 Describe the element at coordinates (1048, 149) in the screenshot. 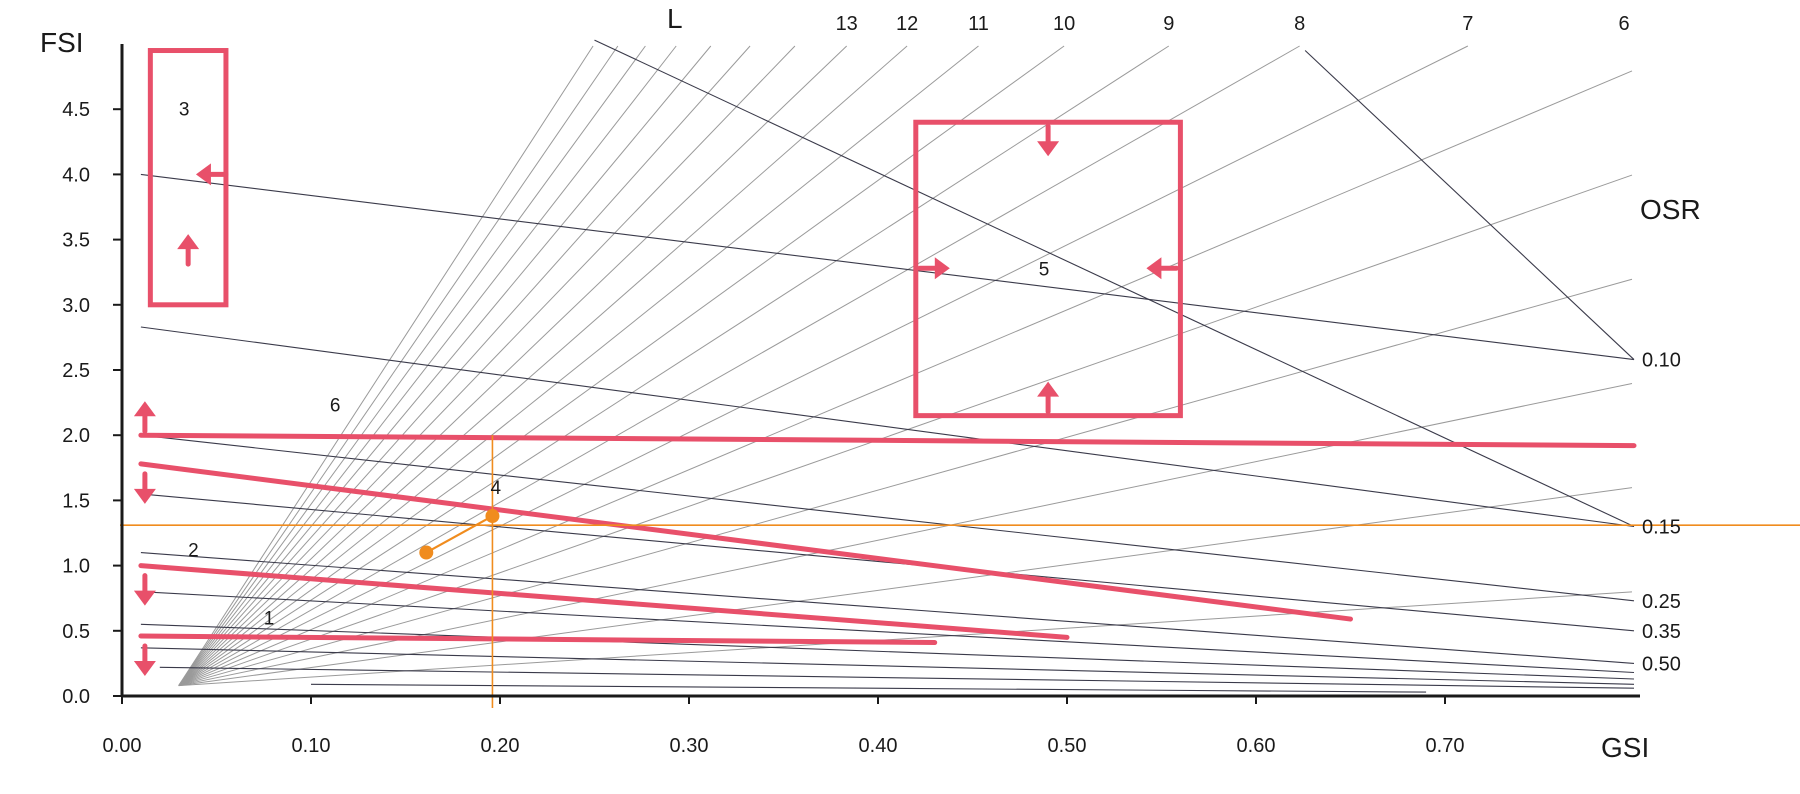

I see `region-5-arrow-down-head` at that location.